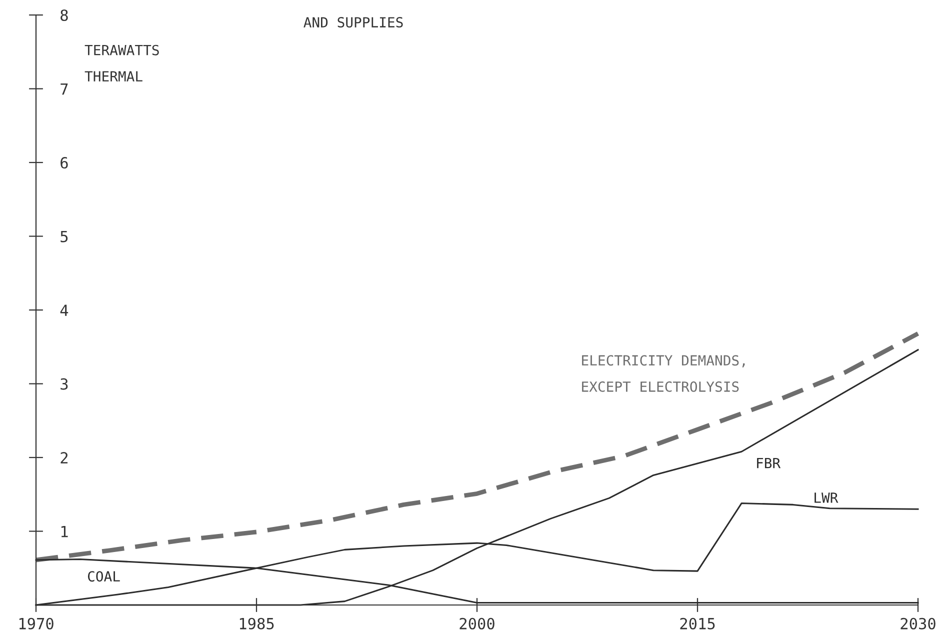 The height and width of the screenshot is (642, 944). What do you see at coordinates (663, 373) in the screenshot?
I see `series-label: ELECTRICITY DEMANDS, EXCEPT ELECTROLYSIS` at bounding box center [663, 373].